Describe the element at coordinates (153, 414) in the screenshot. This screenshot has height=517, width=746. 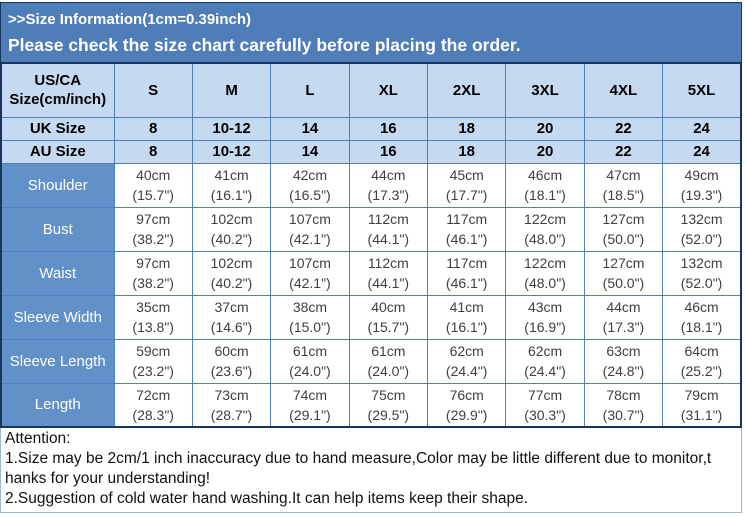
I see `measurement-inch-value: (28.3")` at that location.